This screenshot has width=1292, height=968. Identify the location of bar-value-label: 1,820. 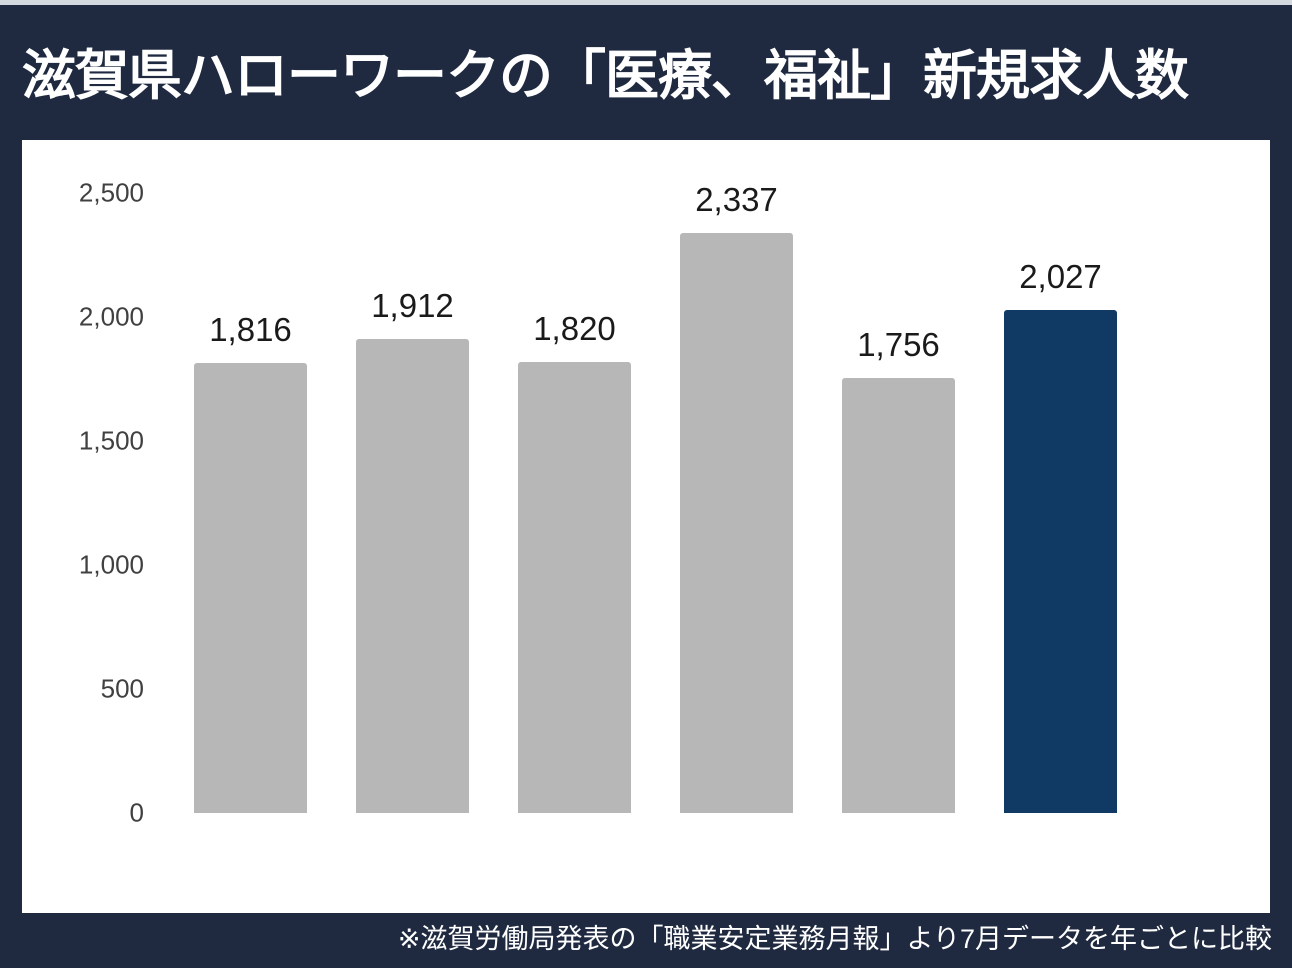
(574, 328).